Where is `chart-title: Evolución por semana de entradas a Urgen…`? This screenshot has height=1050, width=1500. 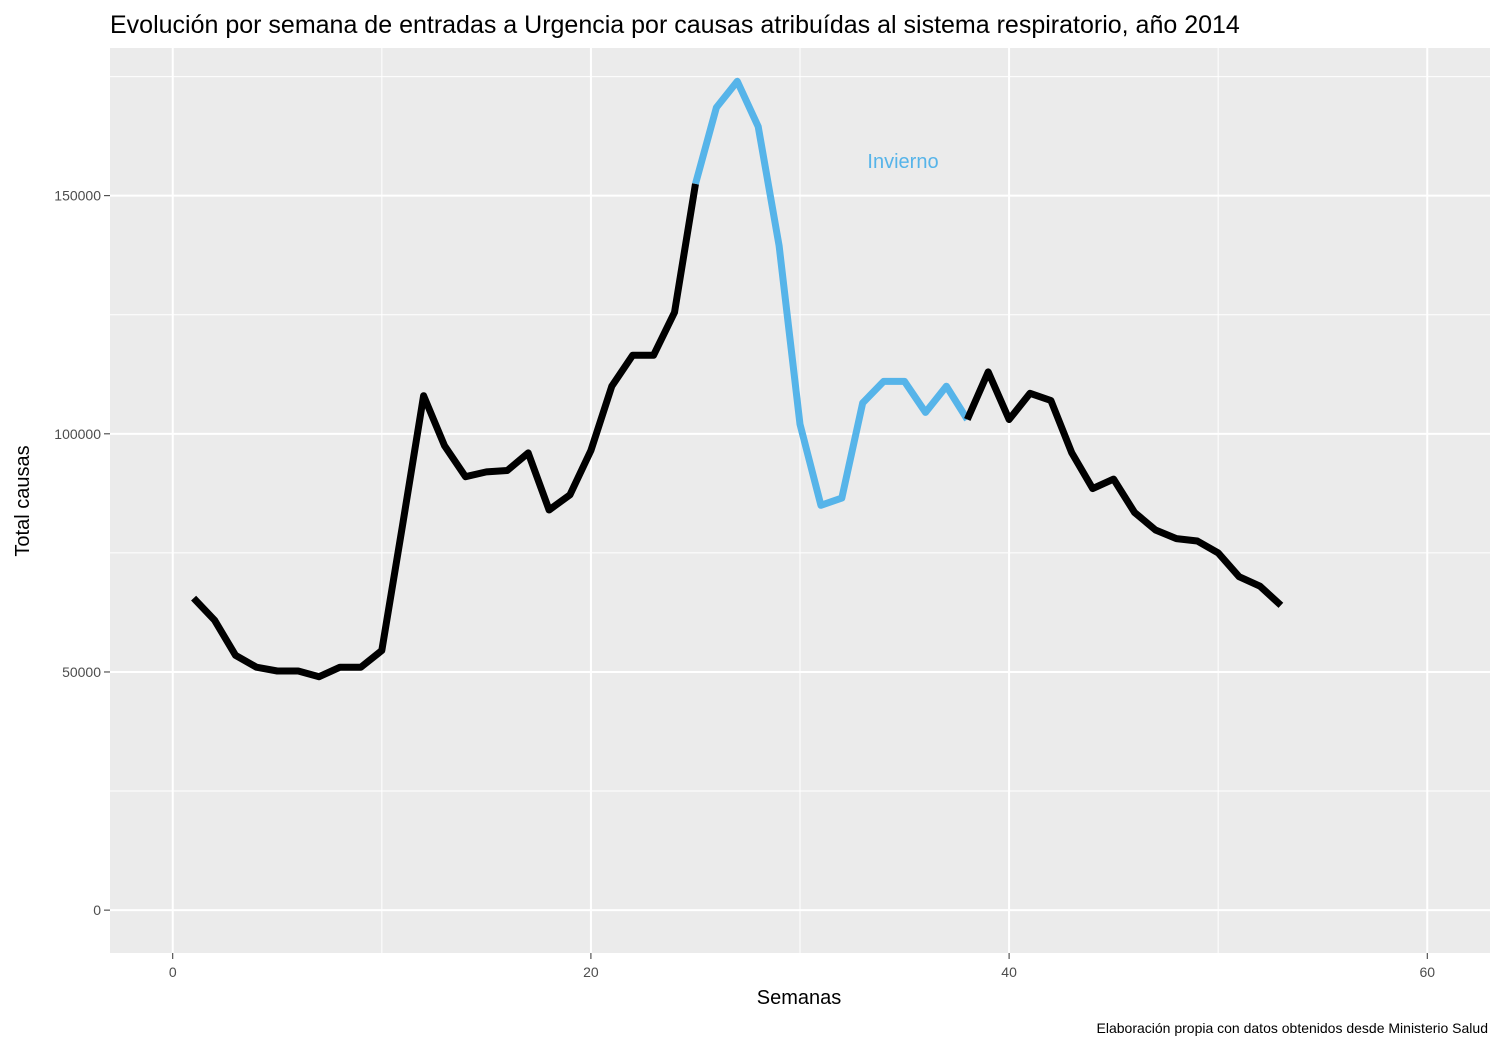 chart-title: Evolución por semana de entradas a Urgen… is located at coordinates (675, 25).